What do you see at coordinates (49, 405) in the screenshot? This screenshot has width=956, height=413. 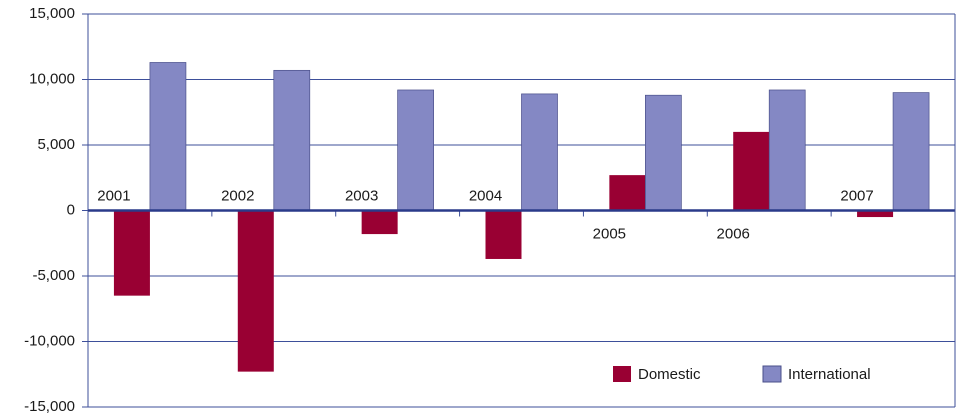 I see `y-tick-label: -15,000` at bounding box center [49, 405].